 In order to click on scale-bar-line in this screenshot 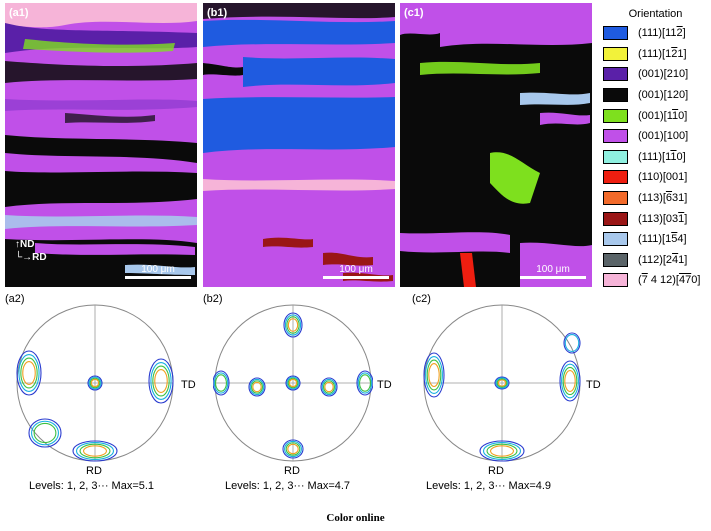, I will do `click(158, 277)`.